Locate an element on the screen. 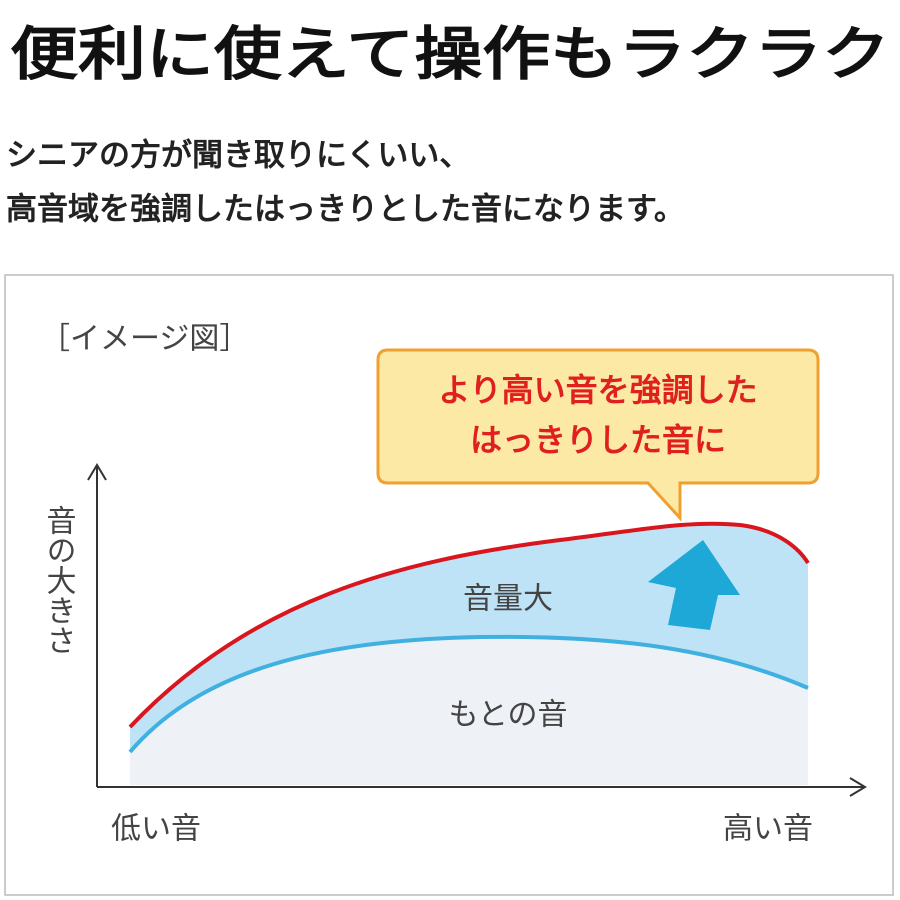  callout-line: はっきりした音に is located at coordinates (598, 440).